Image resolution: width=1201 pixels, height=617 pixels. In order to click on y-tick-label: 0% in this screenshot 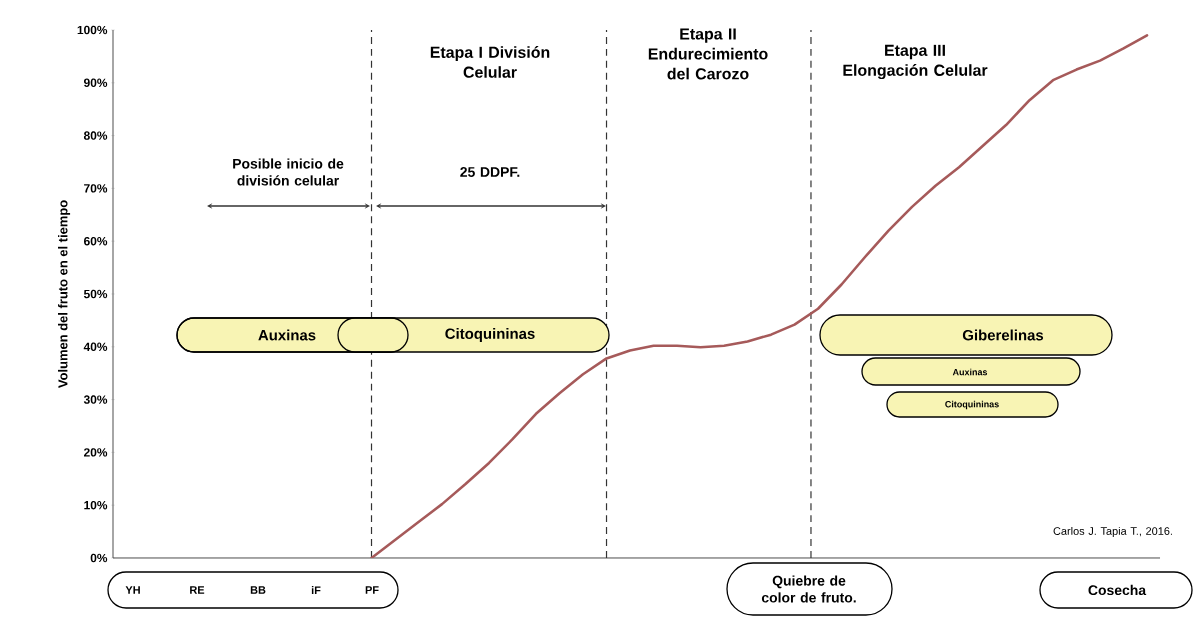, I will do `click(99, 558)`.